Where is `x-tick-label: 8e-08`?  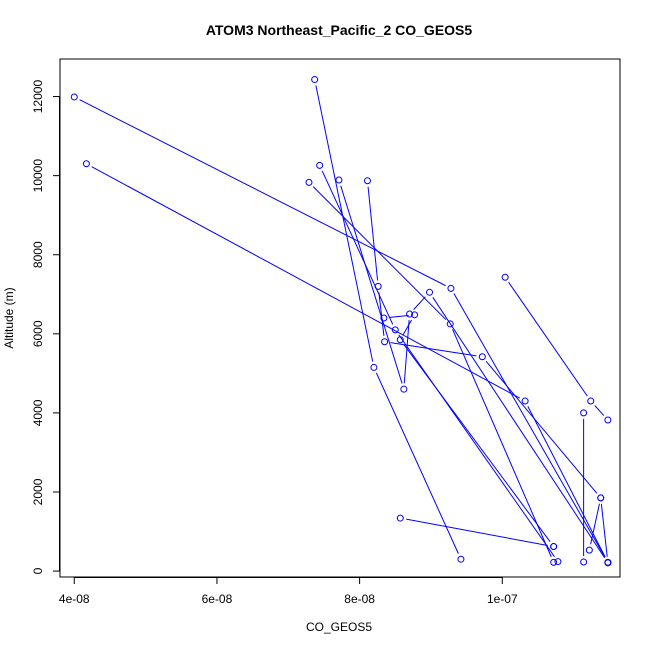
x-tick-label: 8e-08 is located at coordinates (359, 599).